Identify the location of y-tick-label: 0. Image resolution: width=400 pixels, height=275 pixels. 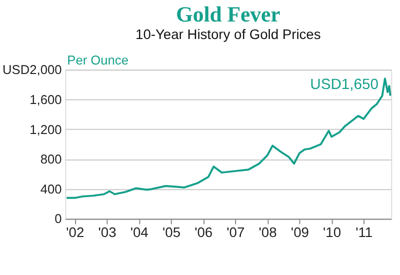
(58, 218).